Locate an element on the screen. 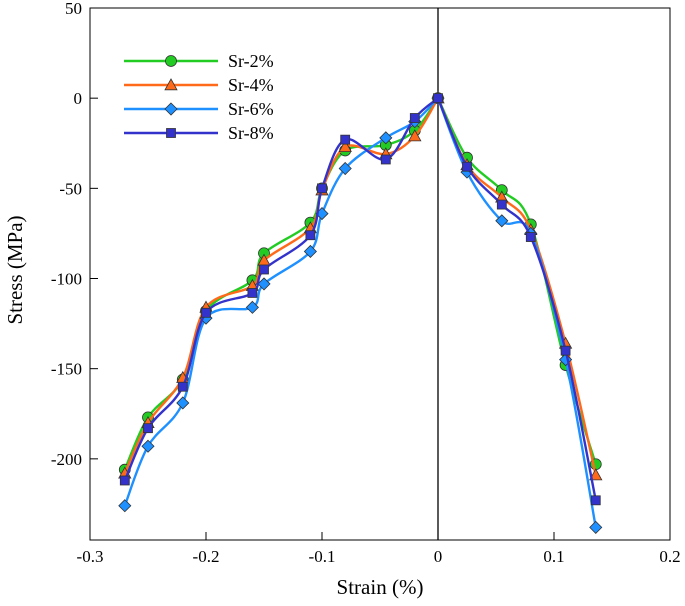 The height and width of the screenshot is (606, 685). legend-label: Sr-4% is located at coordinates (251, 85).